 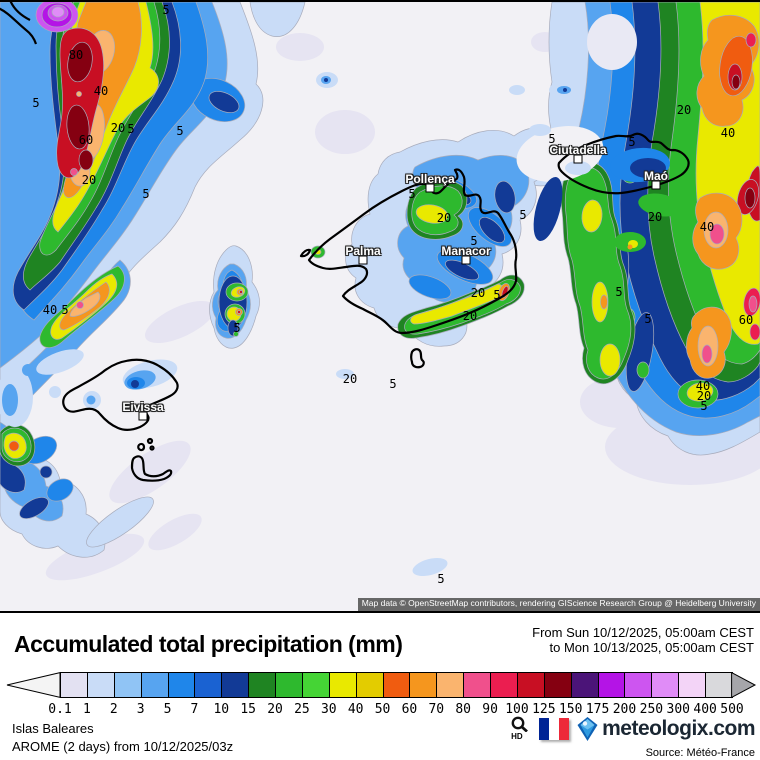 I want to click on city-marker-Palma, so click(x=363, y=260).